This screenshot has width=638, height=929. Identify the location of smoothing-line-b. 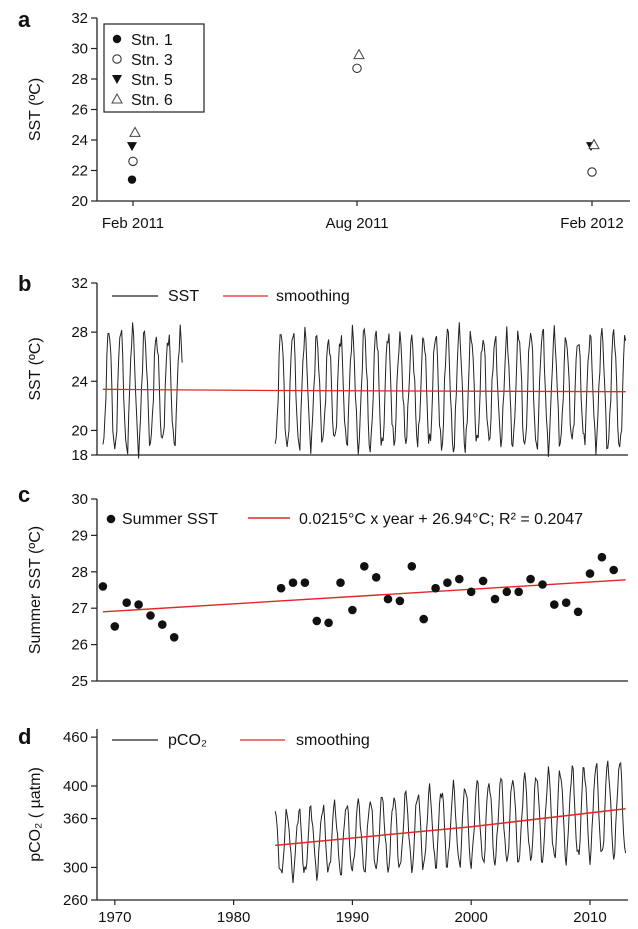
(364, 390).